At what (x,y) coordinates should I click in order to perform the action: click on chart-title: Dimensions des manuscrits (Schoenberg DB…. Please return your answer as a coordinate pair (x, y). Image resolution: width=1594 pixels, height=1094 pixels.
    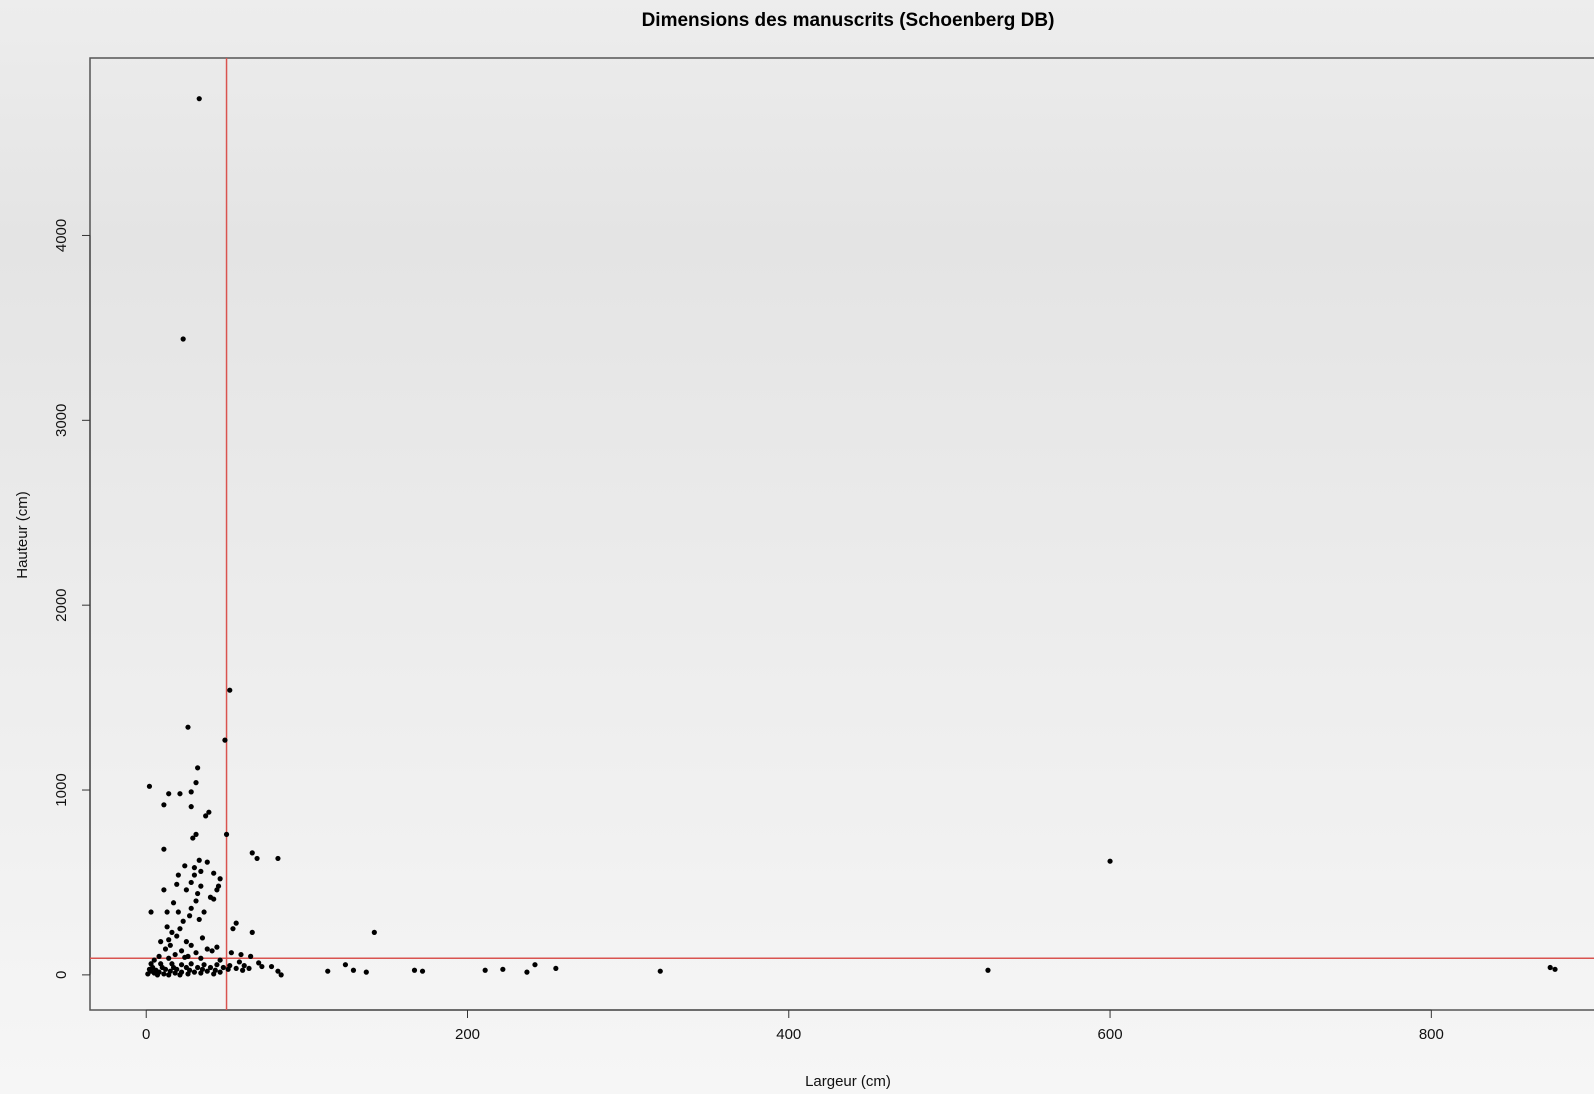
    Looking at the image, I should click on (848, 20).